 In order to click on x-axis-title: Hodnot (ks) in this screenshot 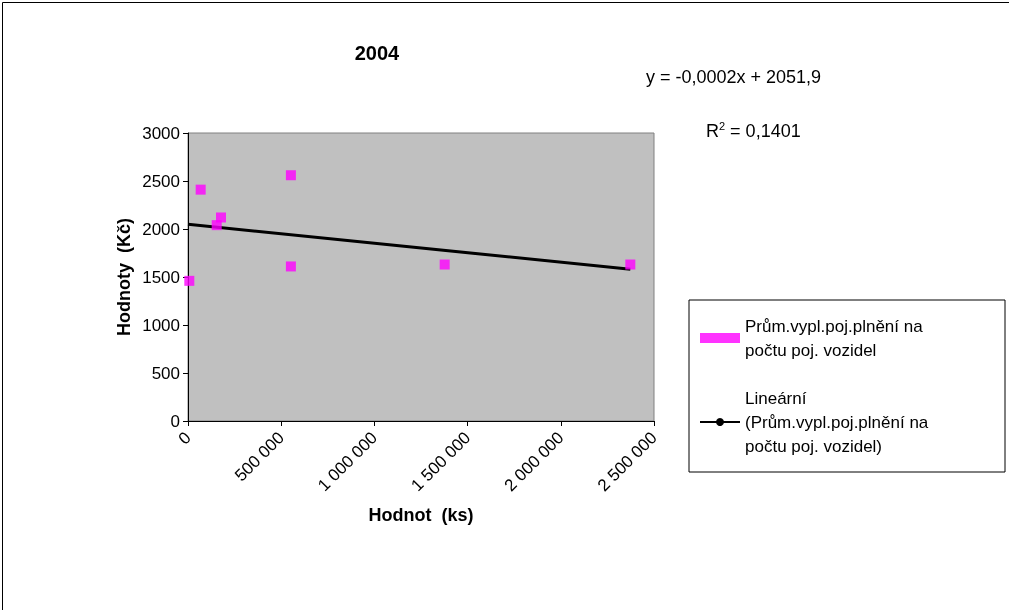, I will do `click(421, 515)`.